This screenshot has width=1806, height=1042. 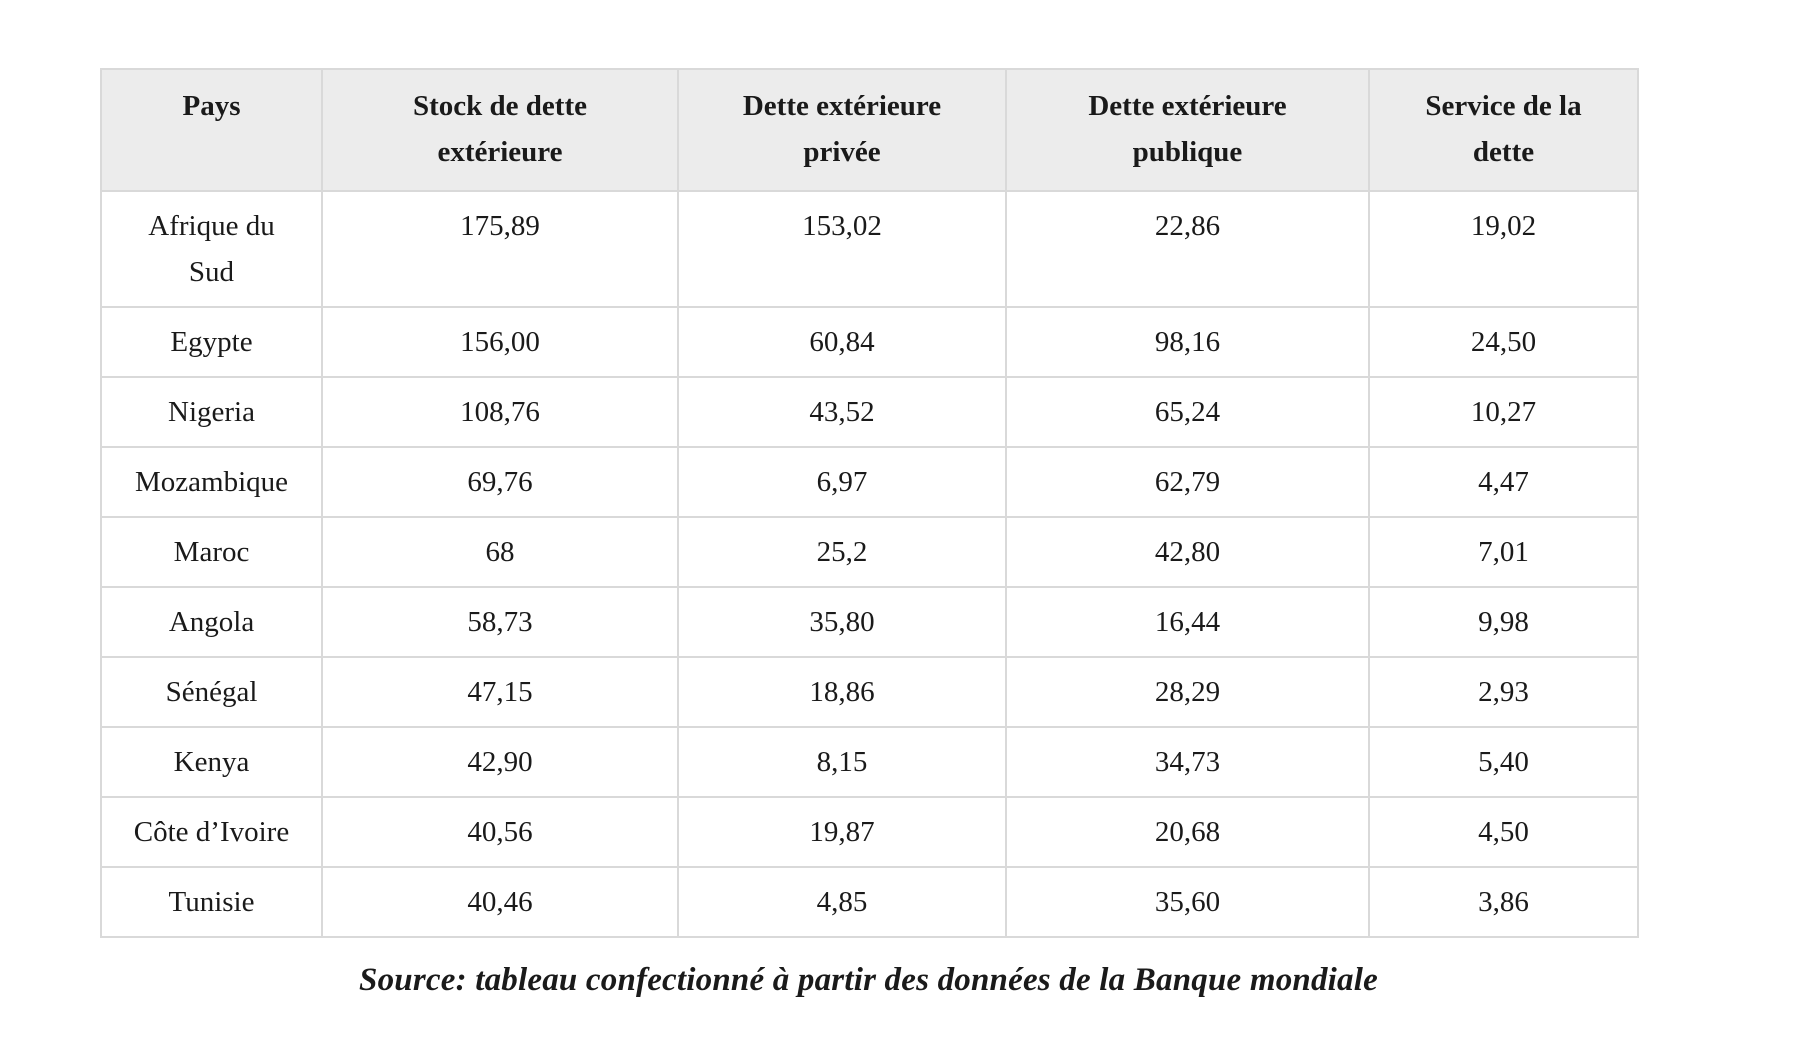 I want to click on table-row: Kenya 42,90 8,15 34,73 5,40, so click(x=869, y=762).